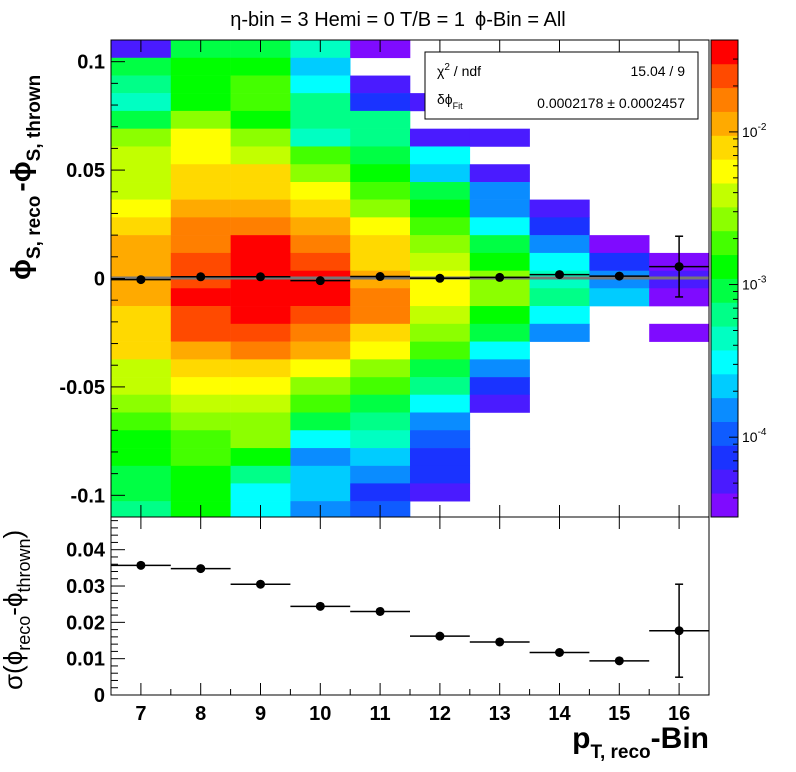 The width and height of the screenshot is (796, 772). I want to click on bottom-x-tick-label: 8, so click(200, 714).